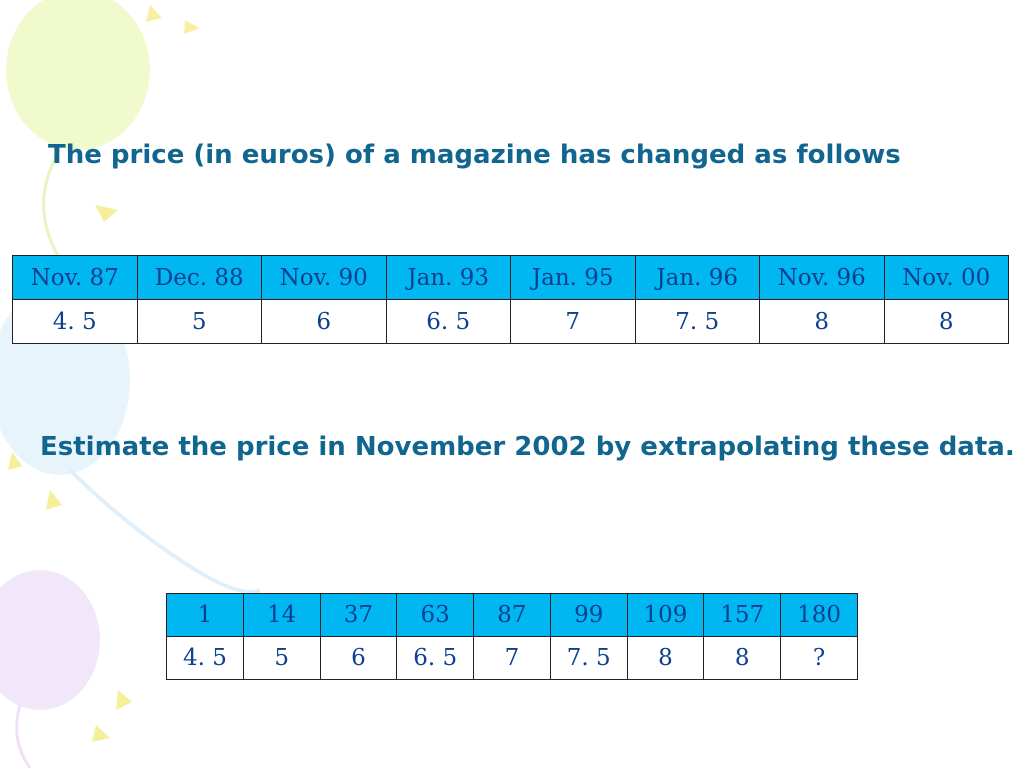  I want to click on day-cell: 1, so click(205, 615).